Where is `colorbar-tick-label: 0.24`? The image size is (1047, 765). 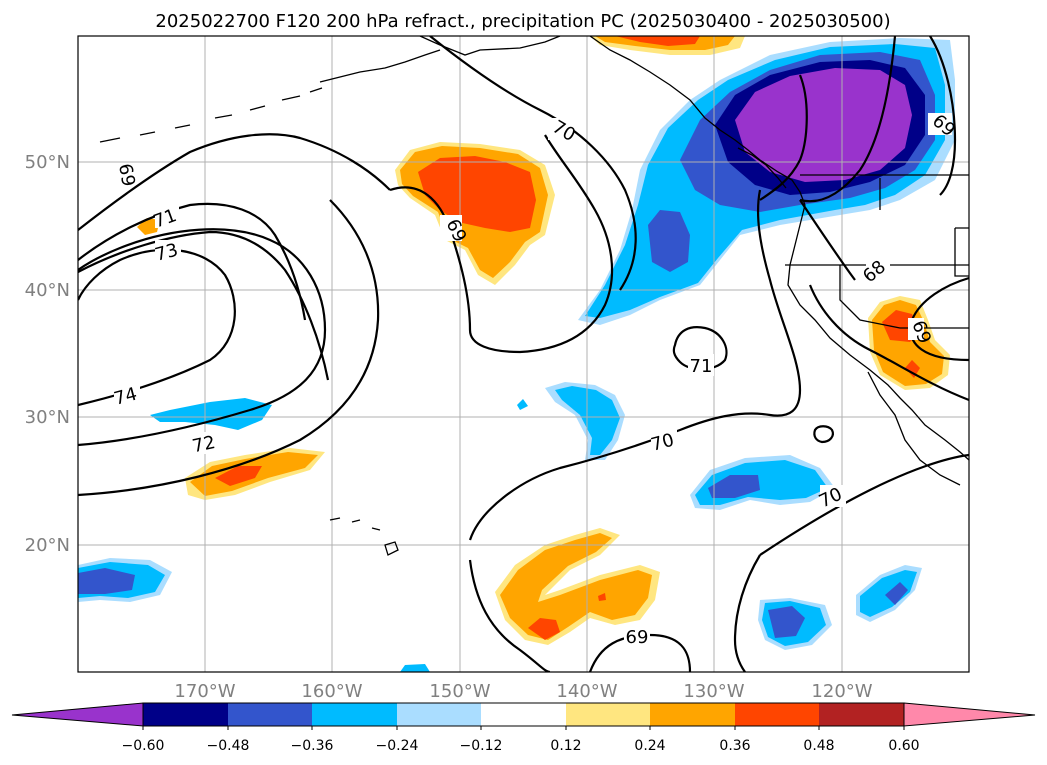
colorbar-tick-label: 0.24 is located at coordinates (649, 746).